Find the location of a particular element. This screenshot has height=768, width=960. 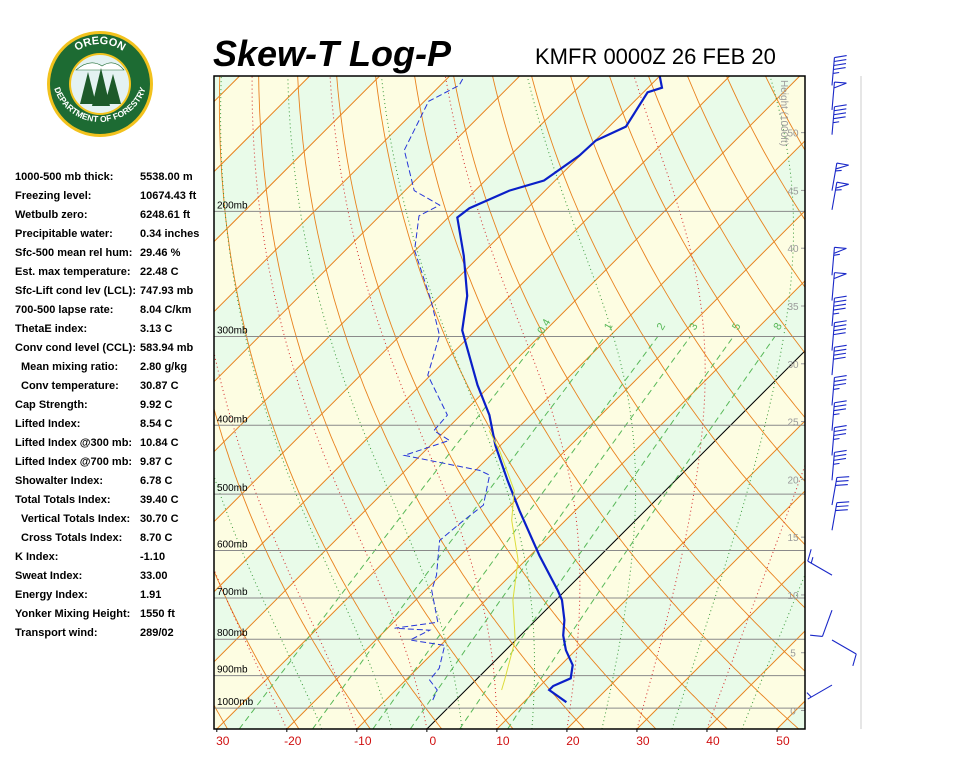

pressure-label: 800mb is located at coordinates (232, 633).